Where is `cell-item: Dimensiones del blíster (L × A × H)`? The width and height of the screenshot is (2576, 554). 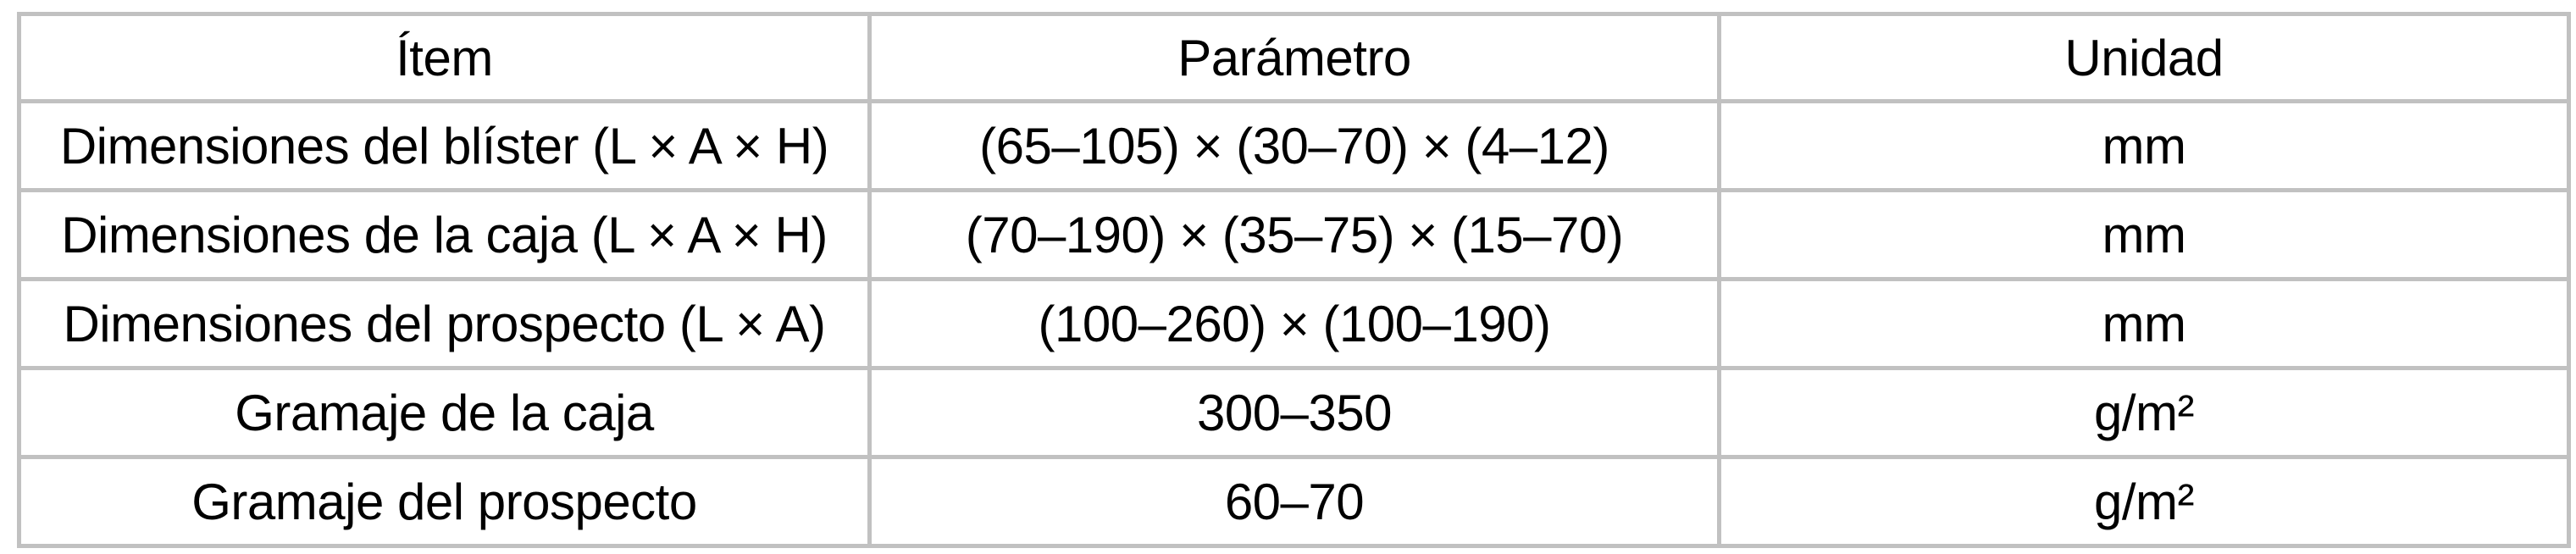 cell-item: Dimensiones del blíster (L × A × H) is located at coordinates (444, 145).